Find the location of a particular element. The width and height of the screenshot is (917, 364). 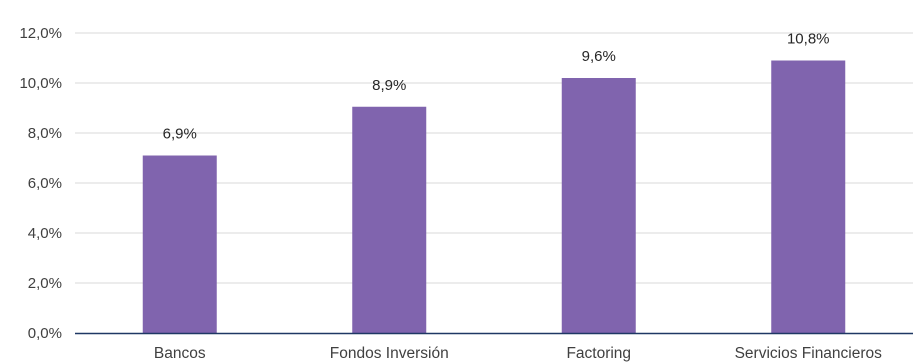

data-label: 8,9% is located at coordinates (389, 85).